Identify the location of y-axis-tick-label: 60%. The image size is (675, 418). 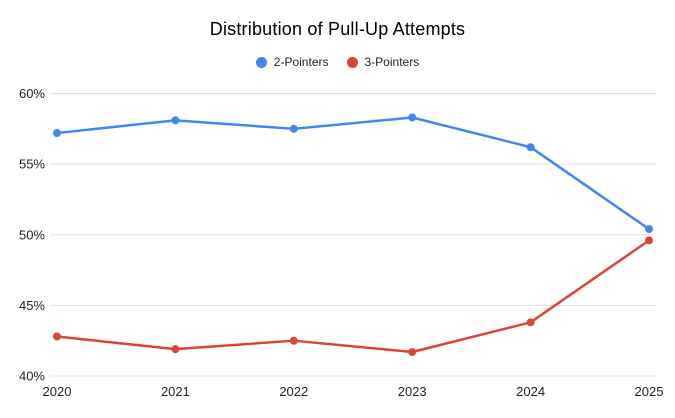
(32, 93).